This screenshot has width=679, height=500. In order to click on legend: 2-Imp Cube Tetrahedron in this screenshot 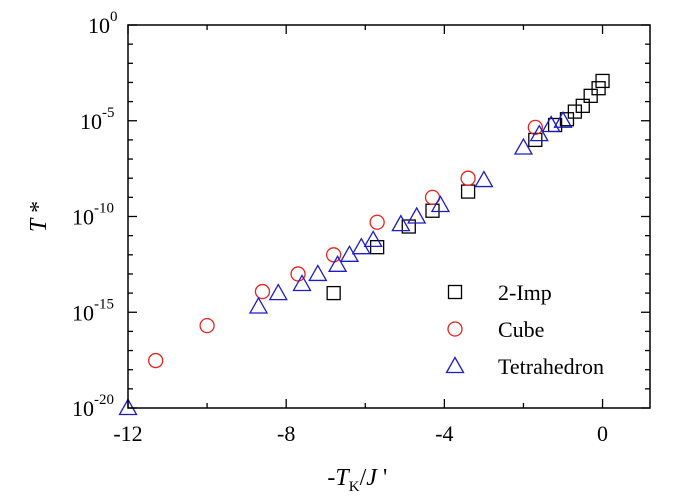, I will do `click(524, 329)`.